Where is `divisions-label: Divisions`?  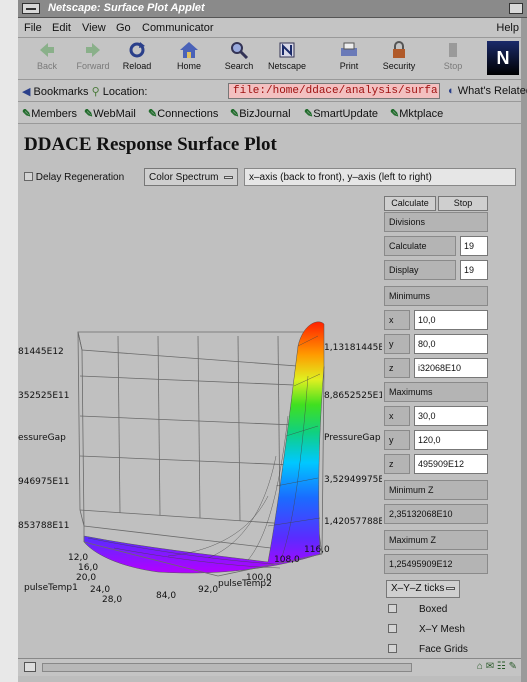
divisions-label: Divisions is located at coordinates (436, 222).